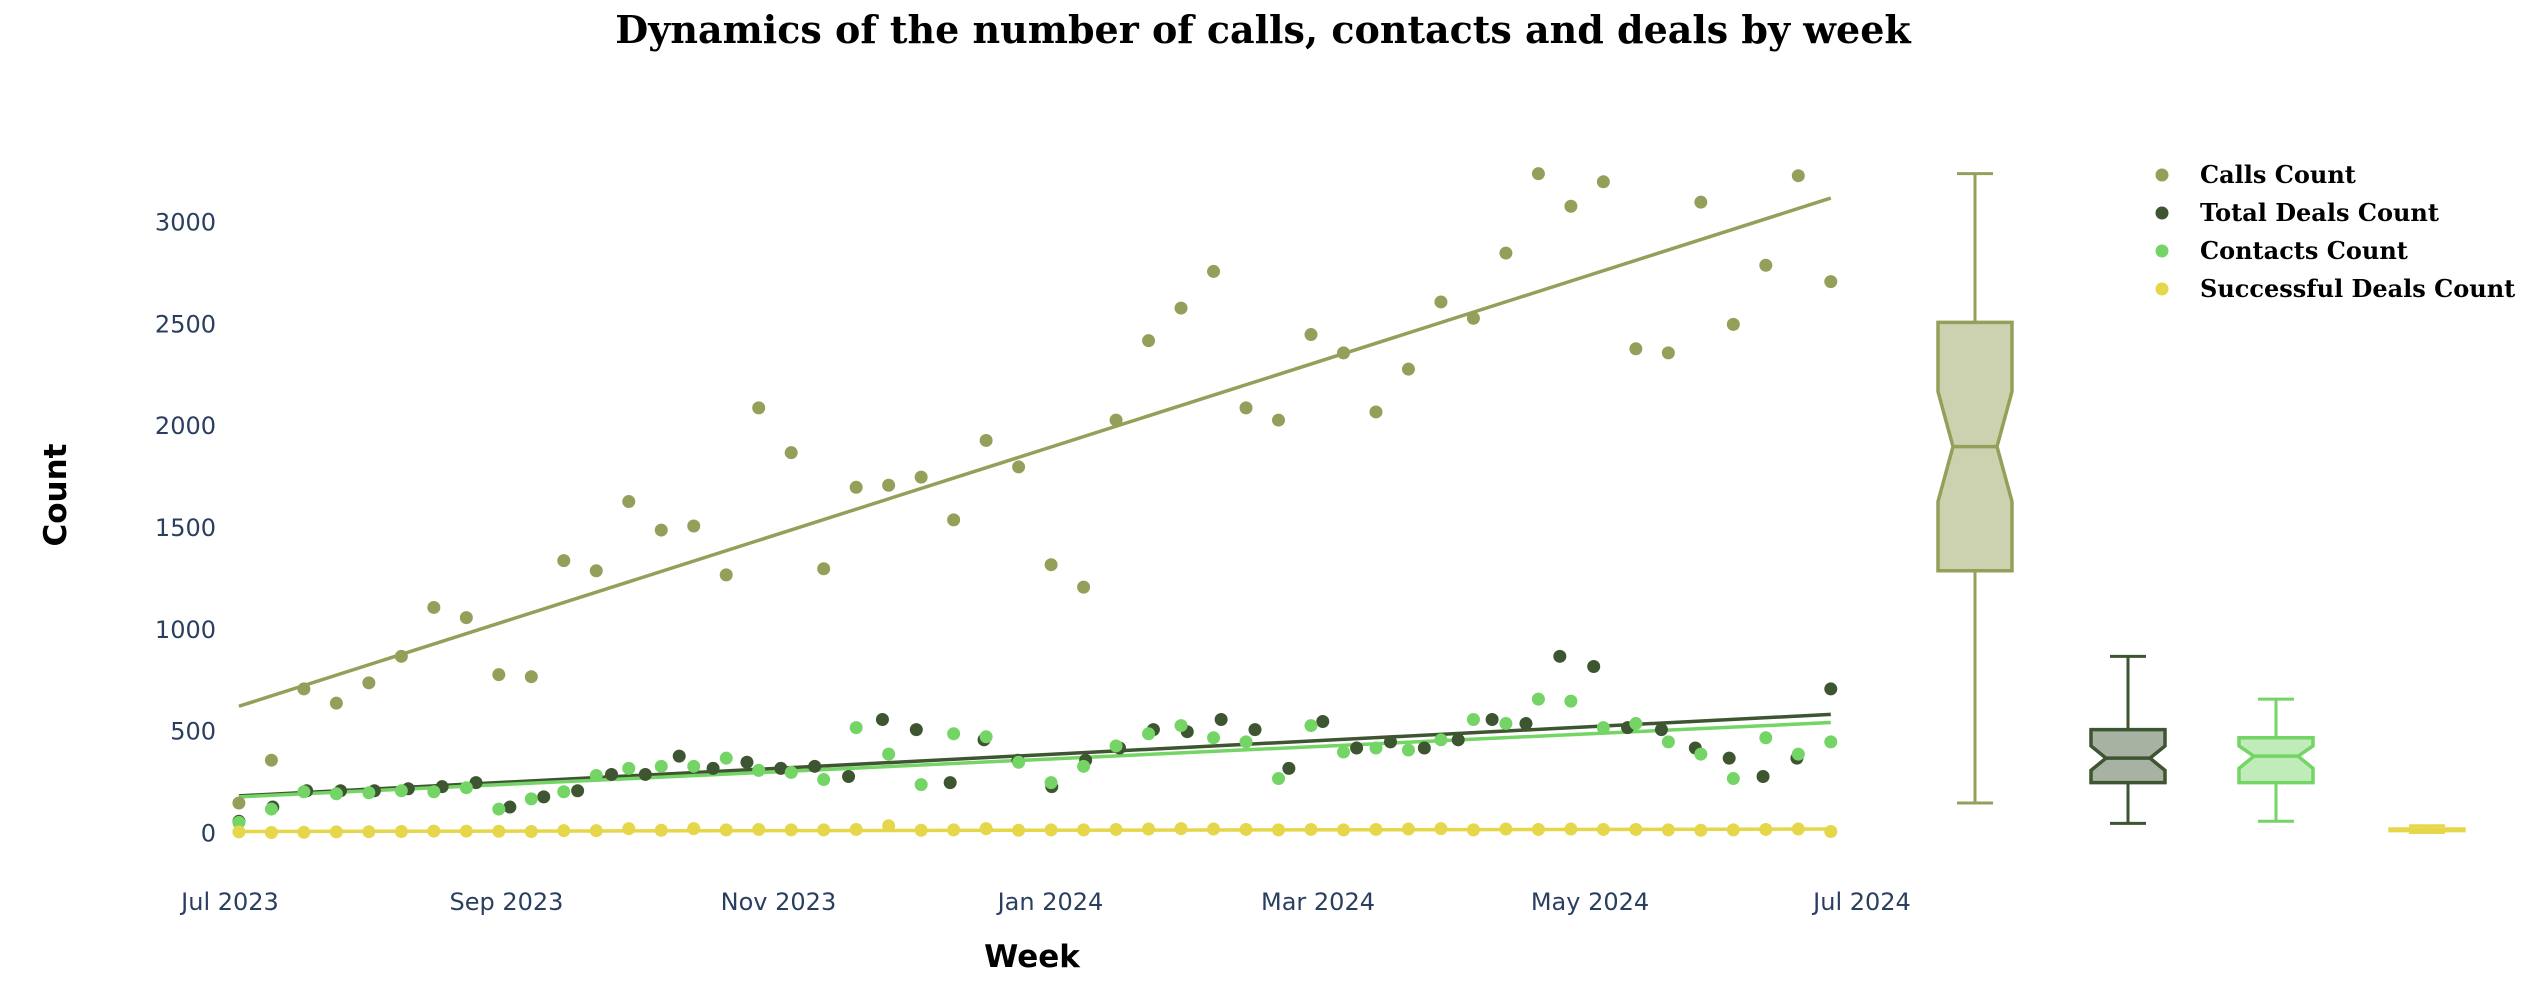  I want to click on trend-line-total-deals-count, so click(1034, 755).